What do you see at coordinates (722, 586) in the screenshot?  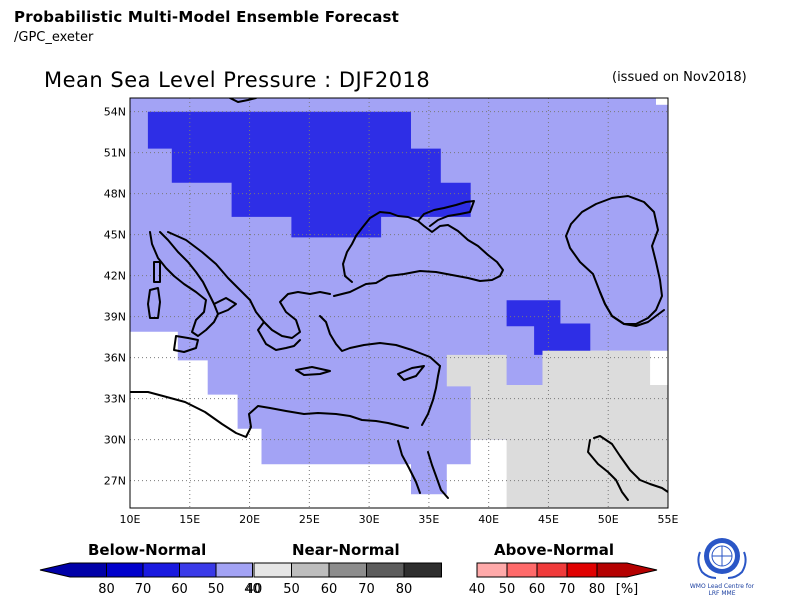 I see `logo-caption-line1: WMO Lead Centre for` at bounding box center [722, 586].